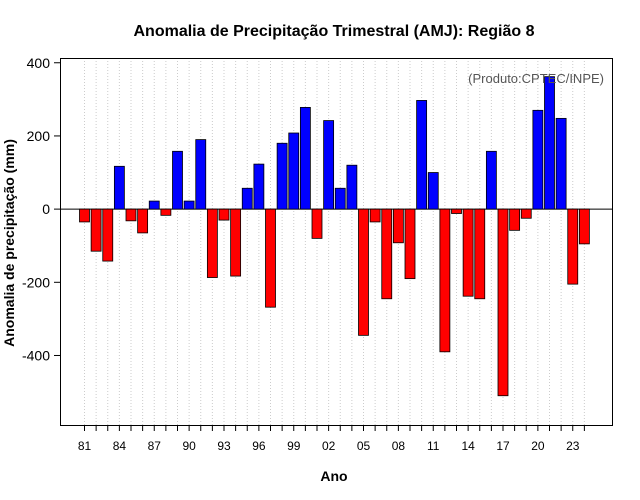  I want to click on x-tick-label: 05, so click(364, 446).